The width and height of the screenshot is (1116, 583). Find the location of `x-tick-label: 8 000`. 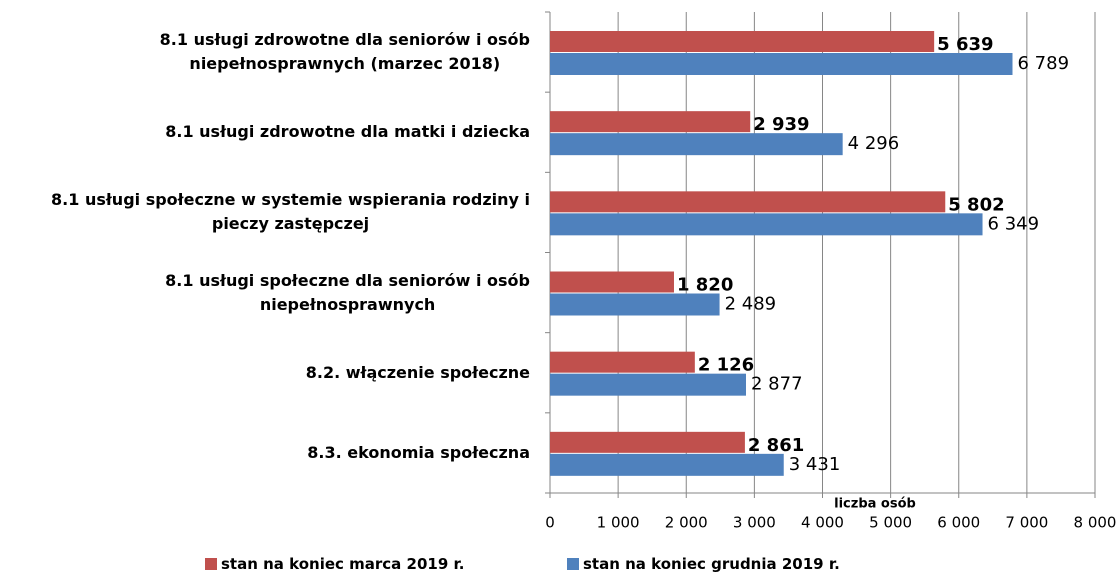

x-tick-label: 8 000 is located at coordinates (1095, 523).